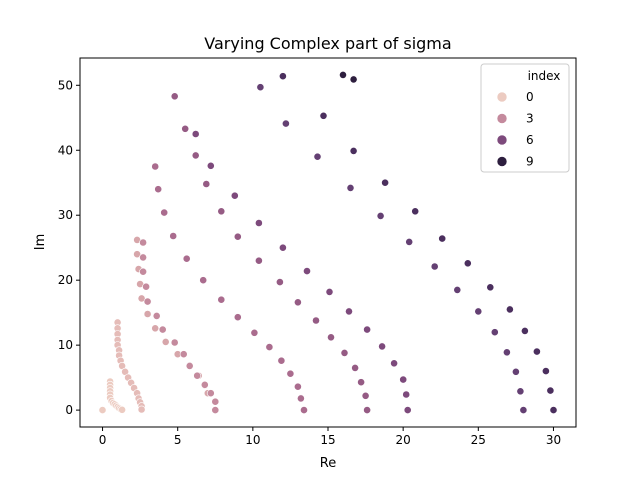 Image resolution: width=640 pixels, height=480 pixels. What do you see at coordinates (178, 440) in the screenshot?
I see `x-tick-label: 5` at bounding box center [178, 440].